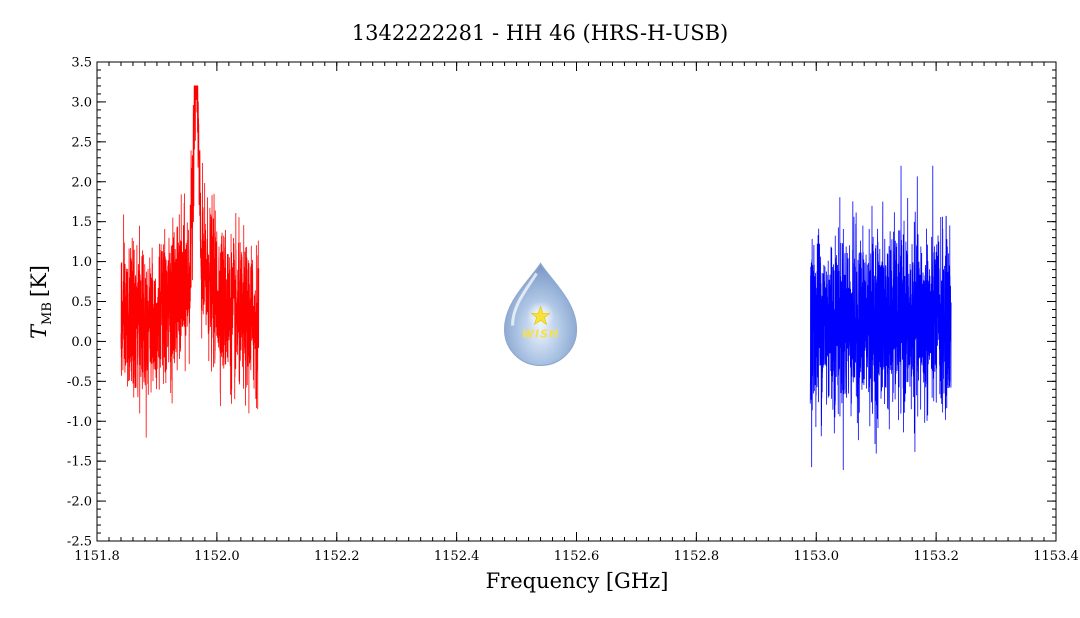 The height and width of the screenshot is (618, 1080). What do you see at coordinates (697, 556) in the screenshot?
I see `x-tick-label: 1152.8` at bounding box center [697, 556].